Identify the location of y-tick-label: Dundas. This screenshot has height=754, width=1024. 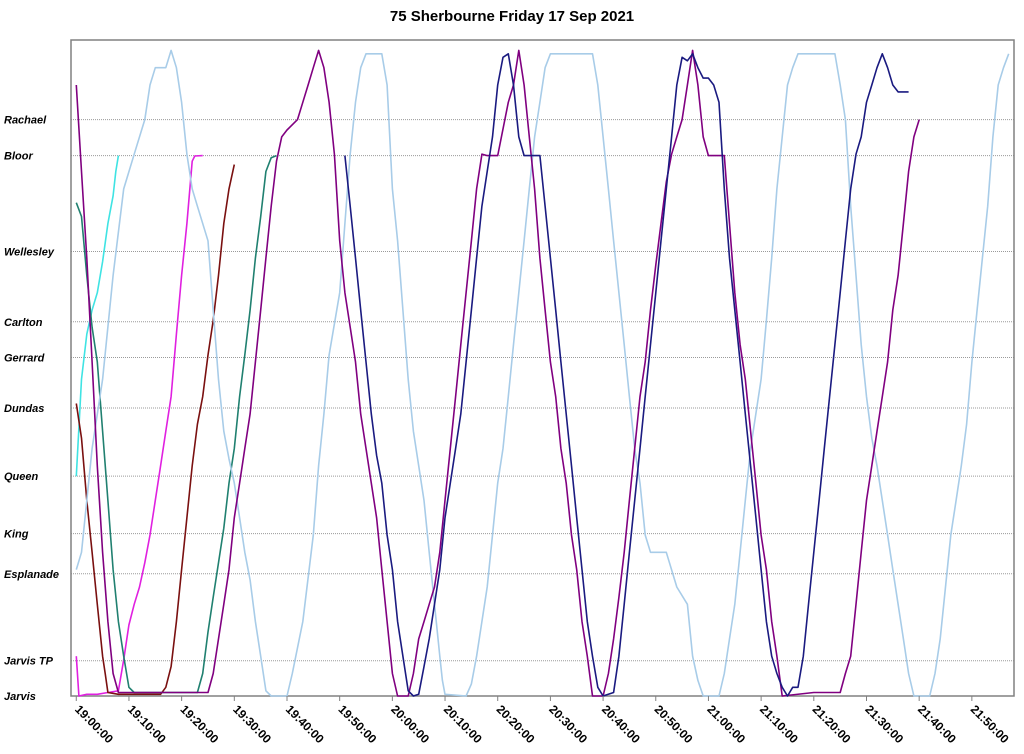
(24, 409).